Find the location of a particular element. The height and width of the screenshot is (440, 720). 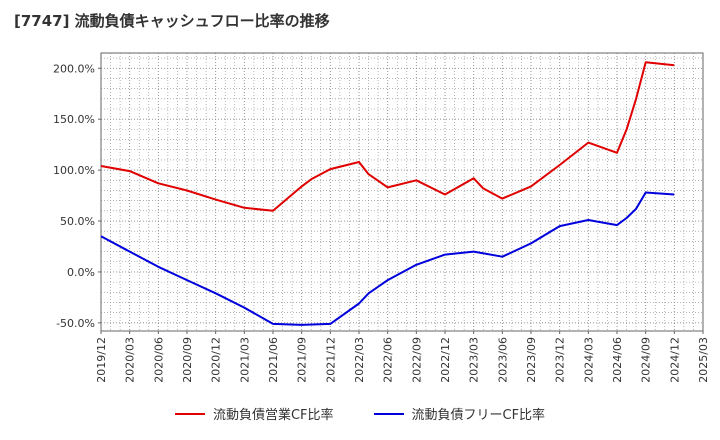

x-tick-label: 2023/03 is located at coordinates (474, 360).